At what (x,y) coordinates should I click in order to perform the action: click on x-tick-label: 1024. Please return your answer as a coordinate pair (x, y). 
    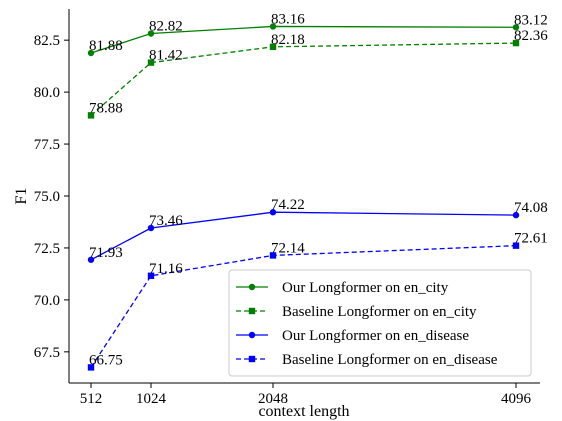
    Looking at the image, I should click on (151, 399).